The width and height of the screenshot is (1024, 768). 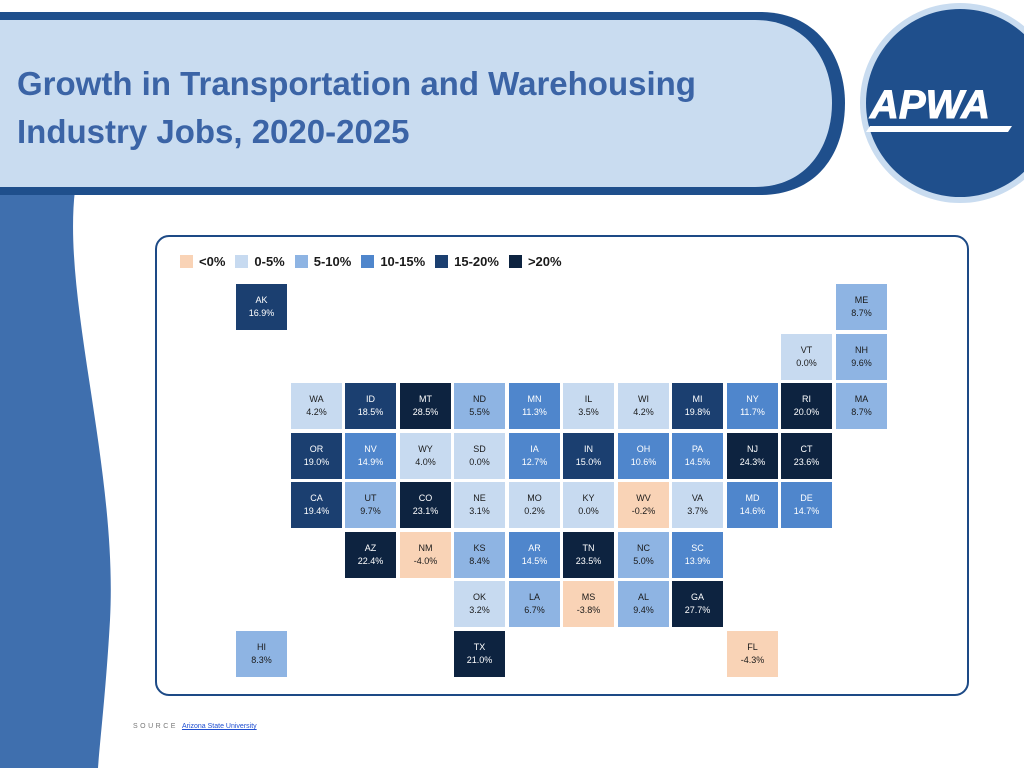 I want to click on state-abbr: LA, so click(x=534, y=597).